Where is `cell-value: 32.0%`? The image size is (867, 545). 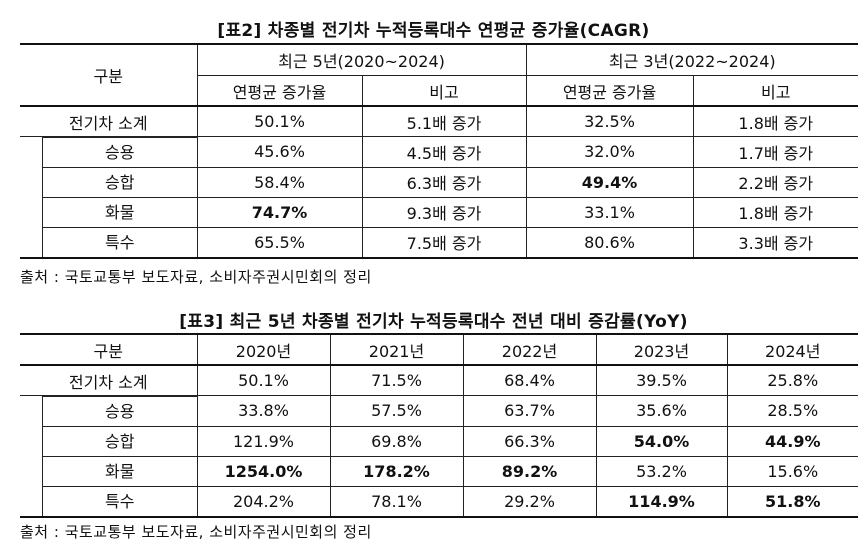 cell-value: 32.0% is located at coordinates (609, 152).